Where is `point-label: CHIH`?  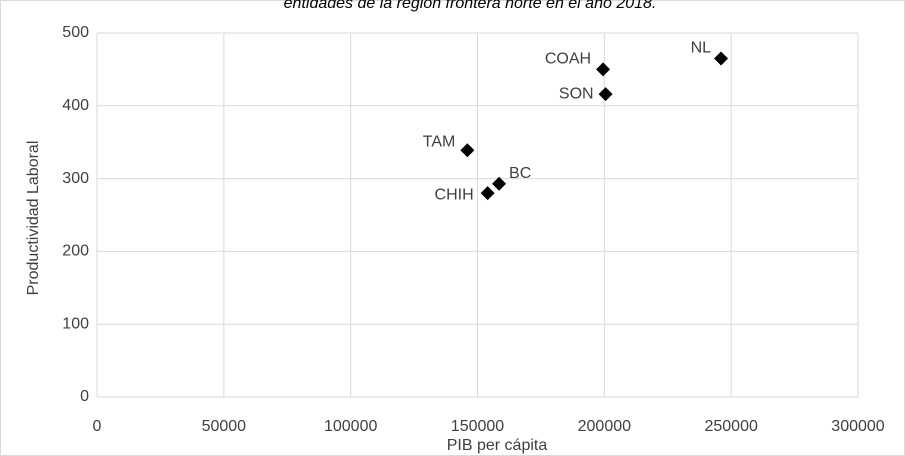 point-label: CHIH is located at coordinates (454, 194).